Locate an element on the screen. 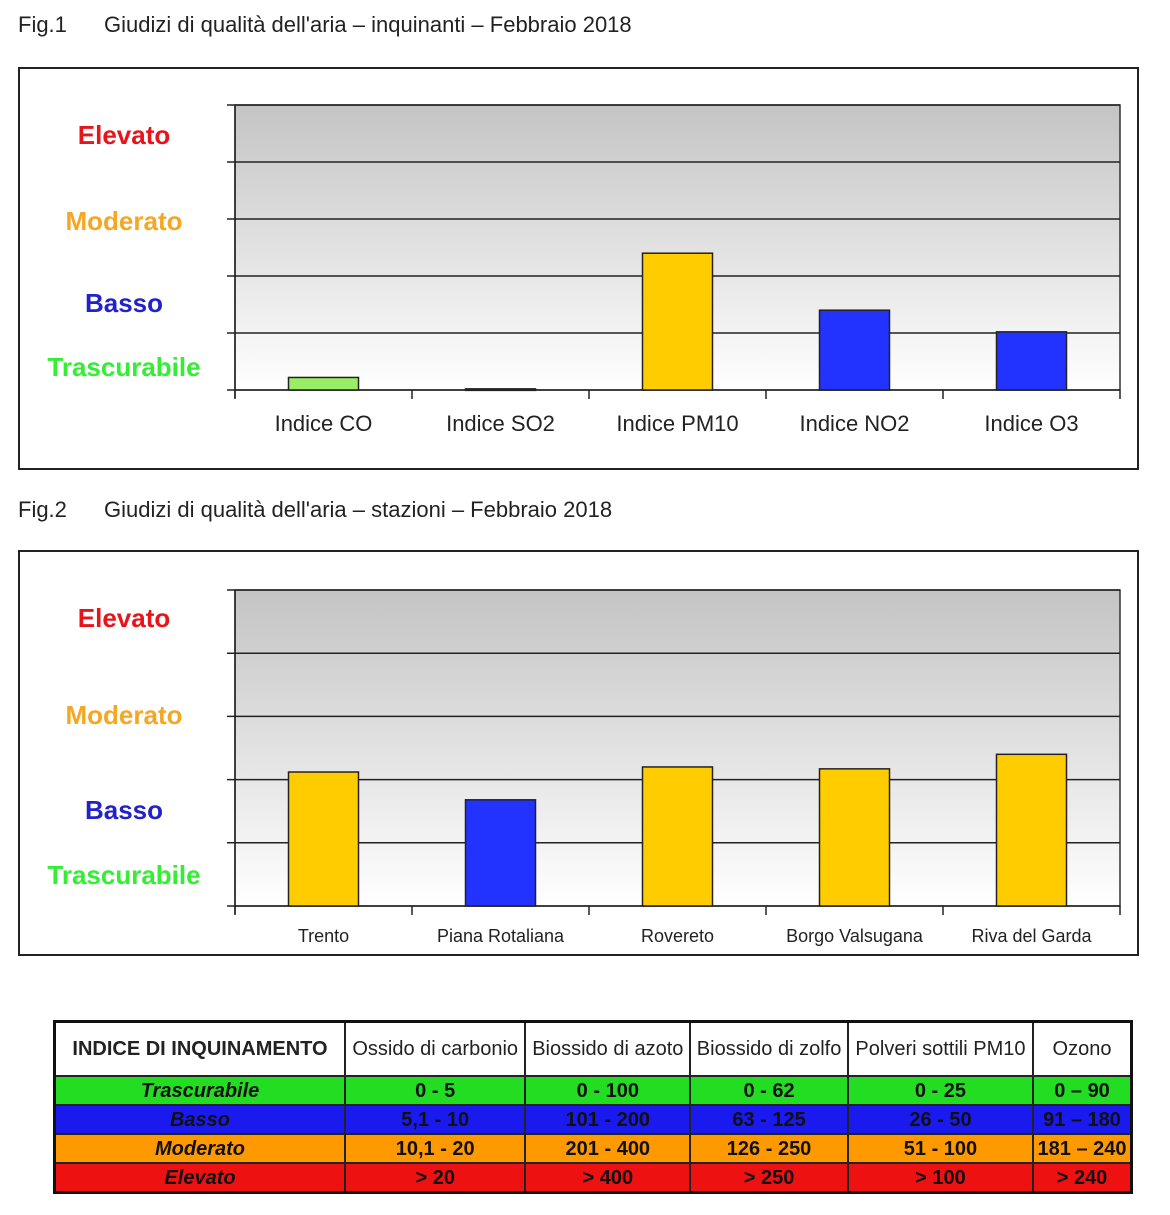 The image size is (1170, 1215). range-cell: 0 - 62 is located at coordinates (769, 1090).